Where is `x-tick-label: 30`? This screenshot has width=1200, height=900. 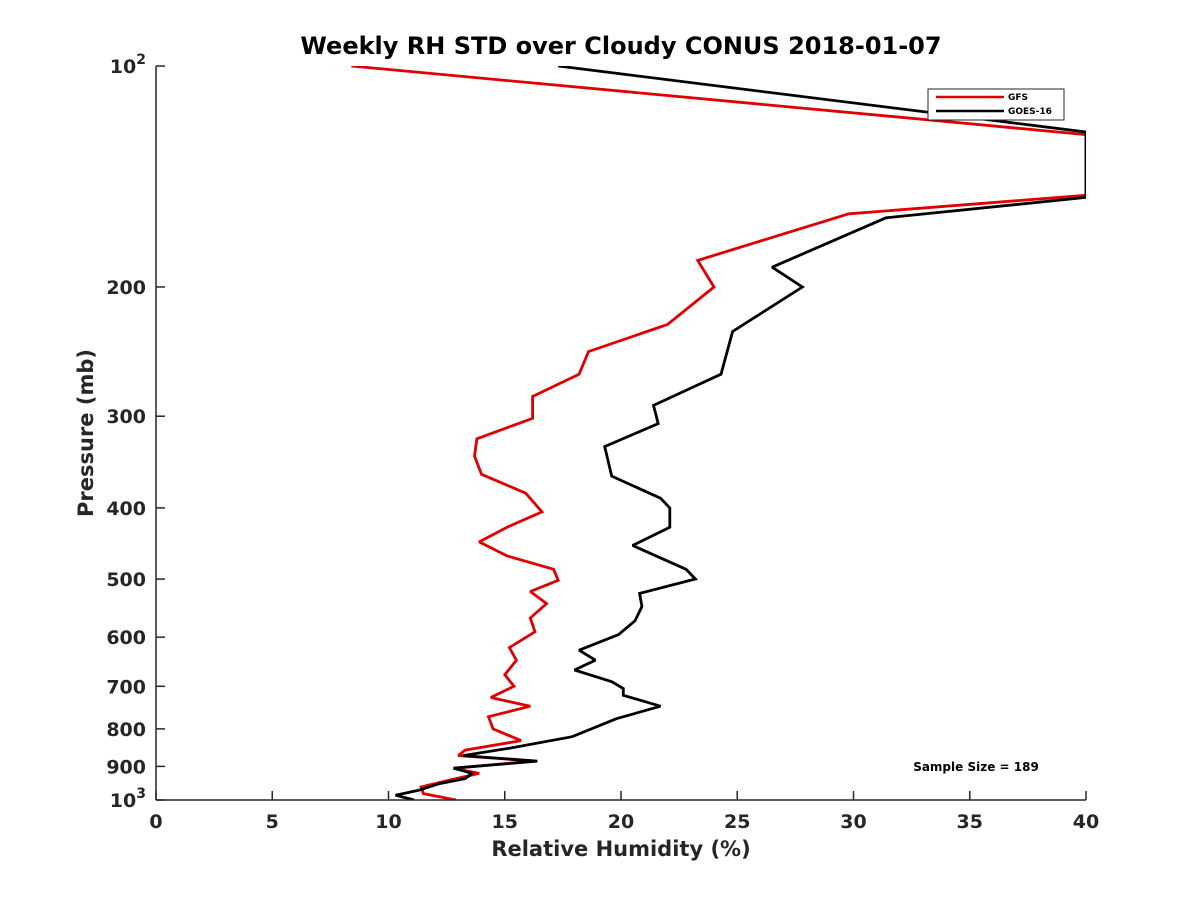
x-tick-label: 30 is located at coordinates (853, 822).